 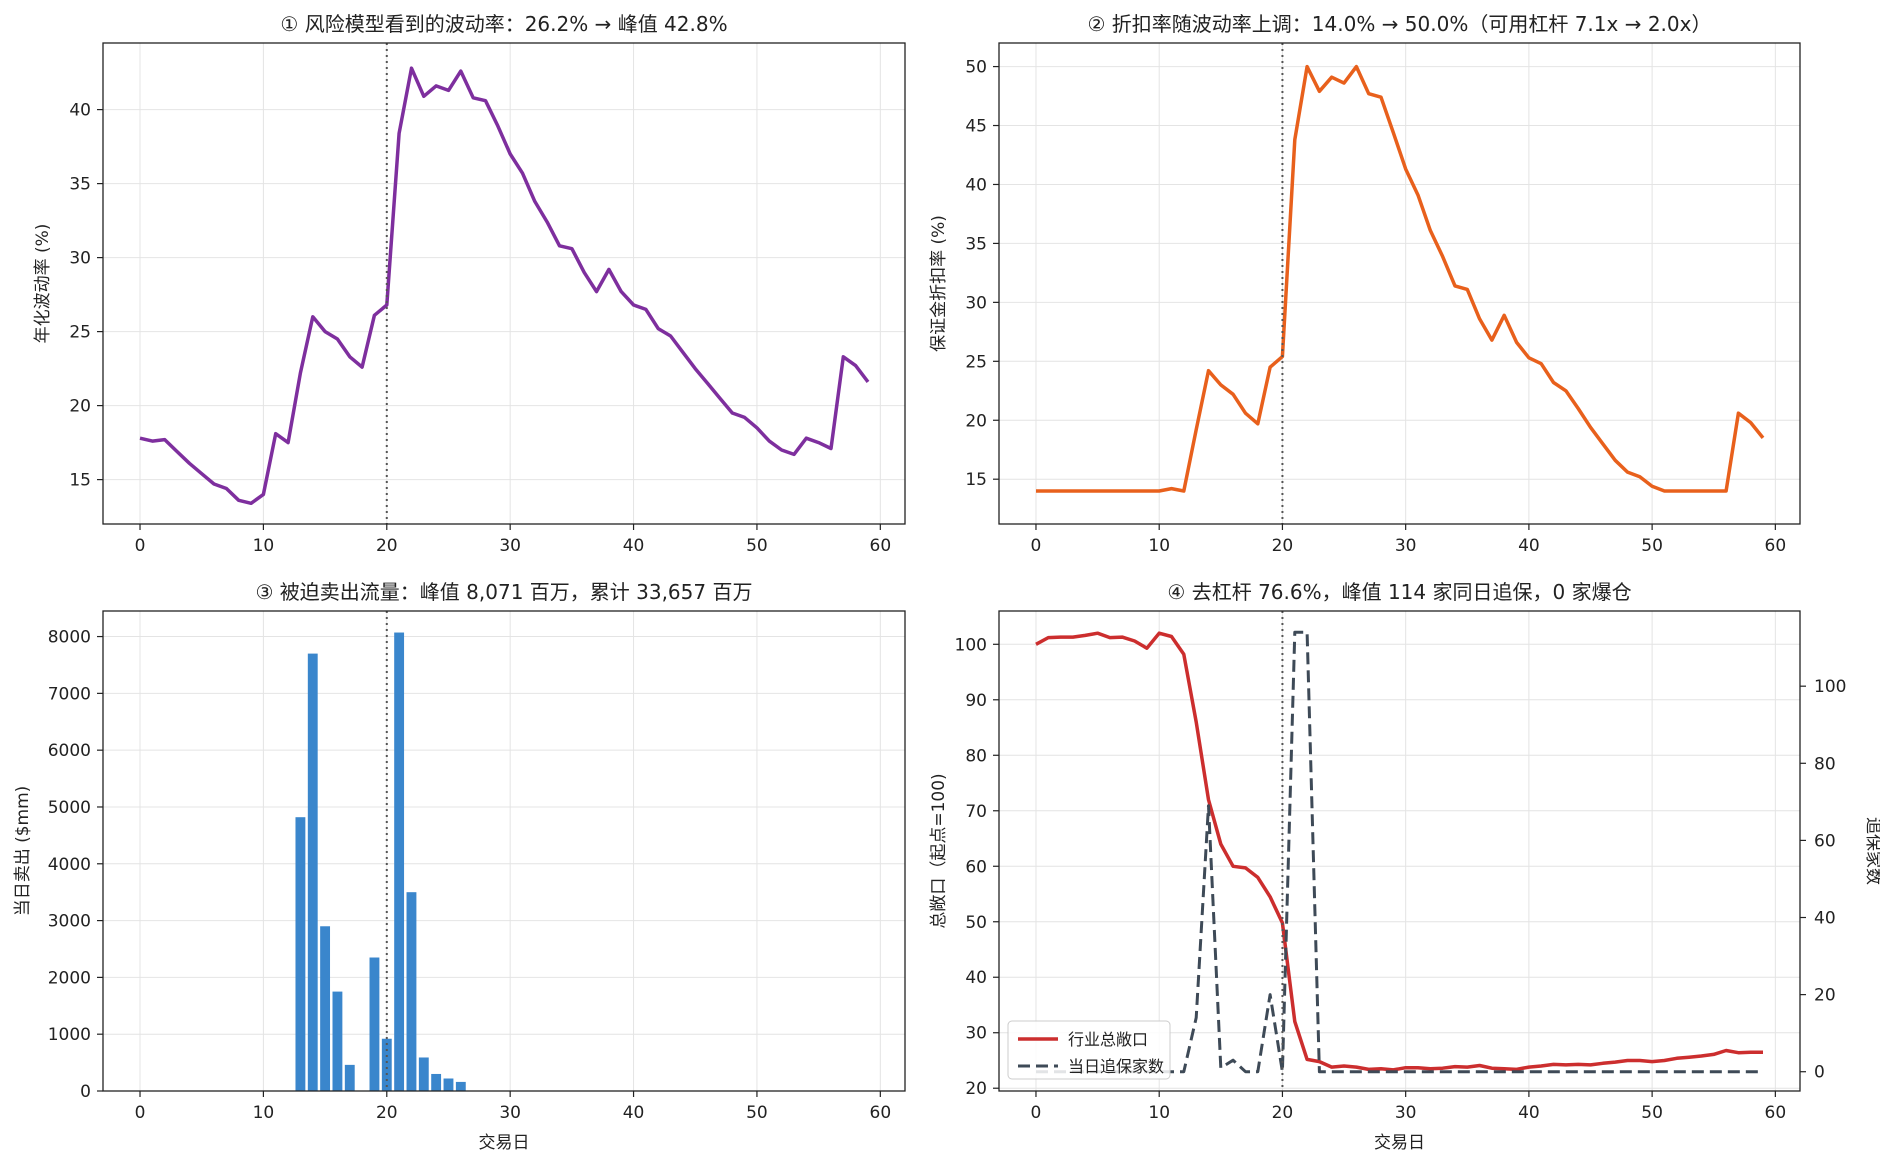 I want to click on y-tick-label: 0, so click(x=85, y=1092).